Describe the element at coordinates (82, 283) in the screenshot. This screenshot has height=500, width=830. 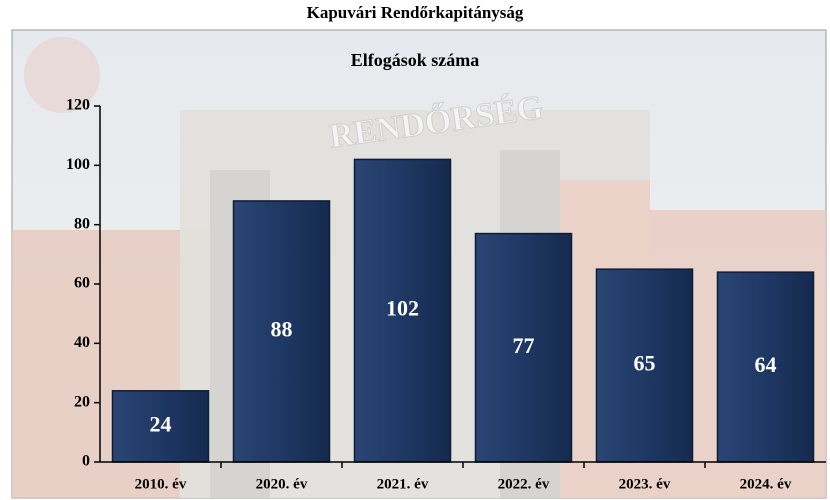
I see `y-tick-label: 60` at that location.